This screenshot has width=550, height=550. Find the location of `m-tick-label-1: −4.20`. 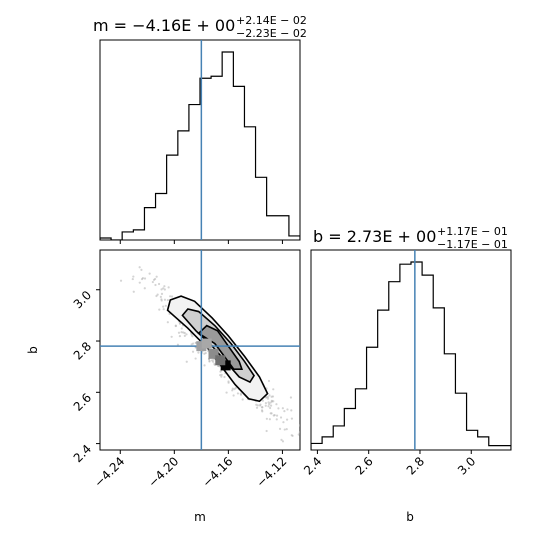

m-tick-label-1: −4.20 is located at coordinates (164, 472).